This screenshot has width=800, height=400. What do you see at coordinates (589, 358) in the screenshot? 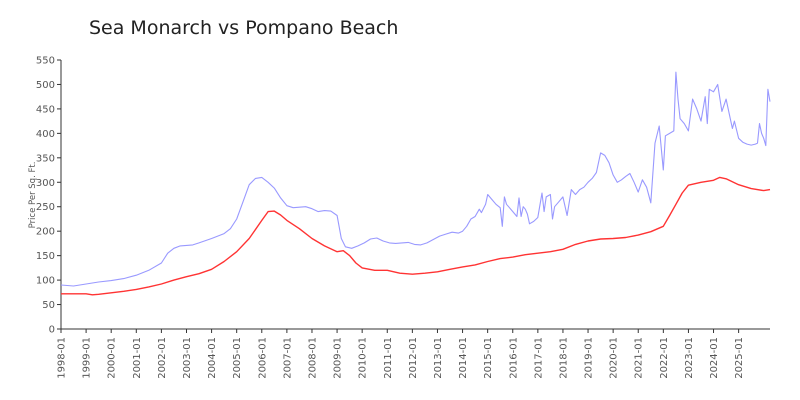
I see `x-tick-label: 2019-01` at bounding box center [589, 358].